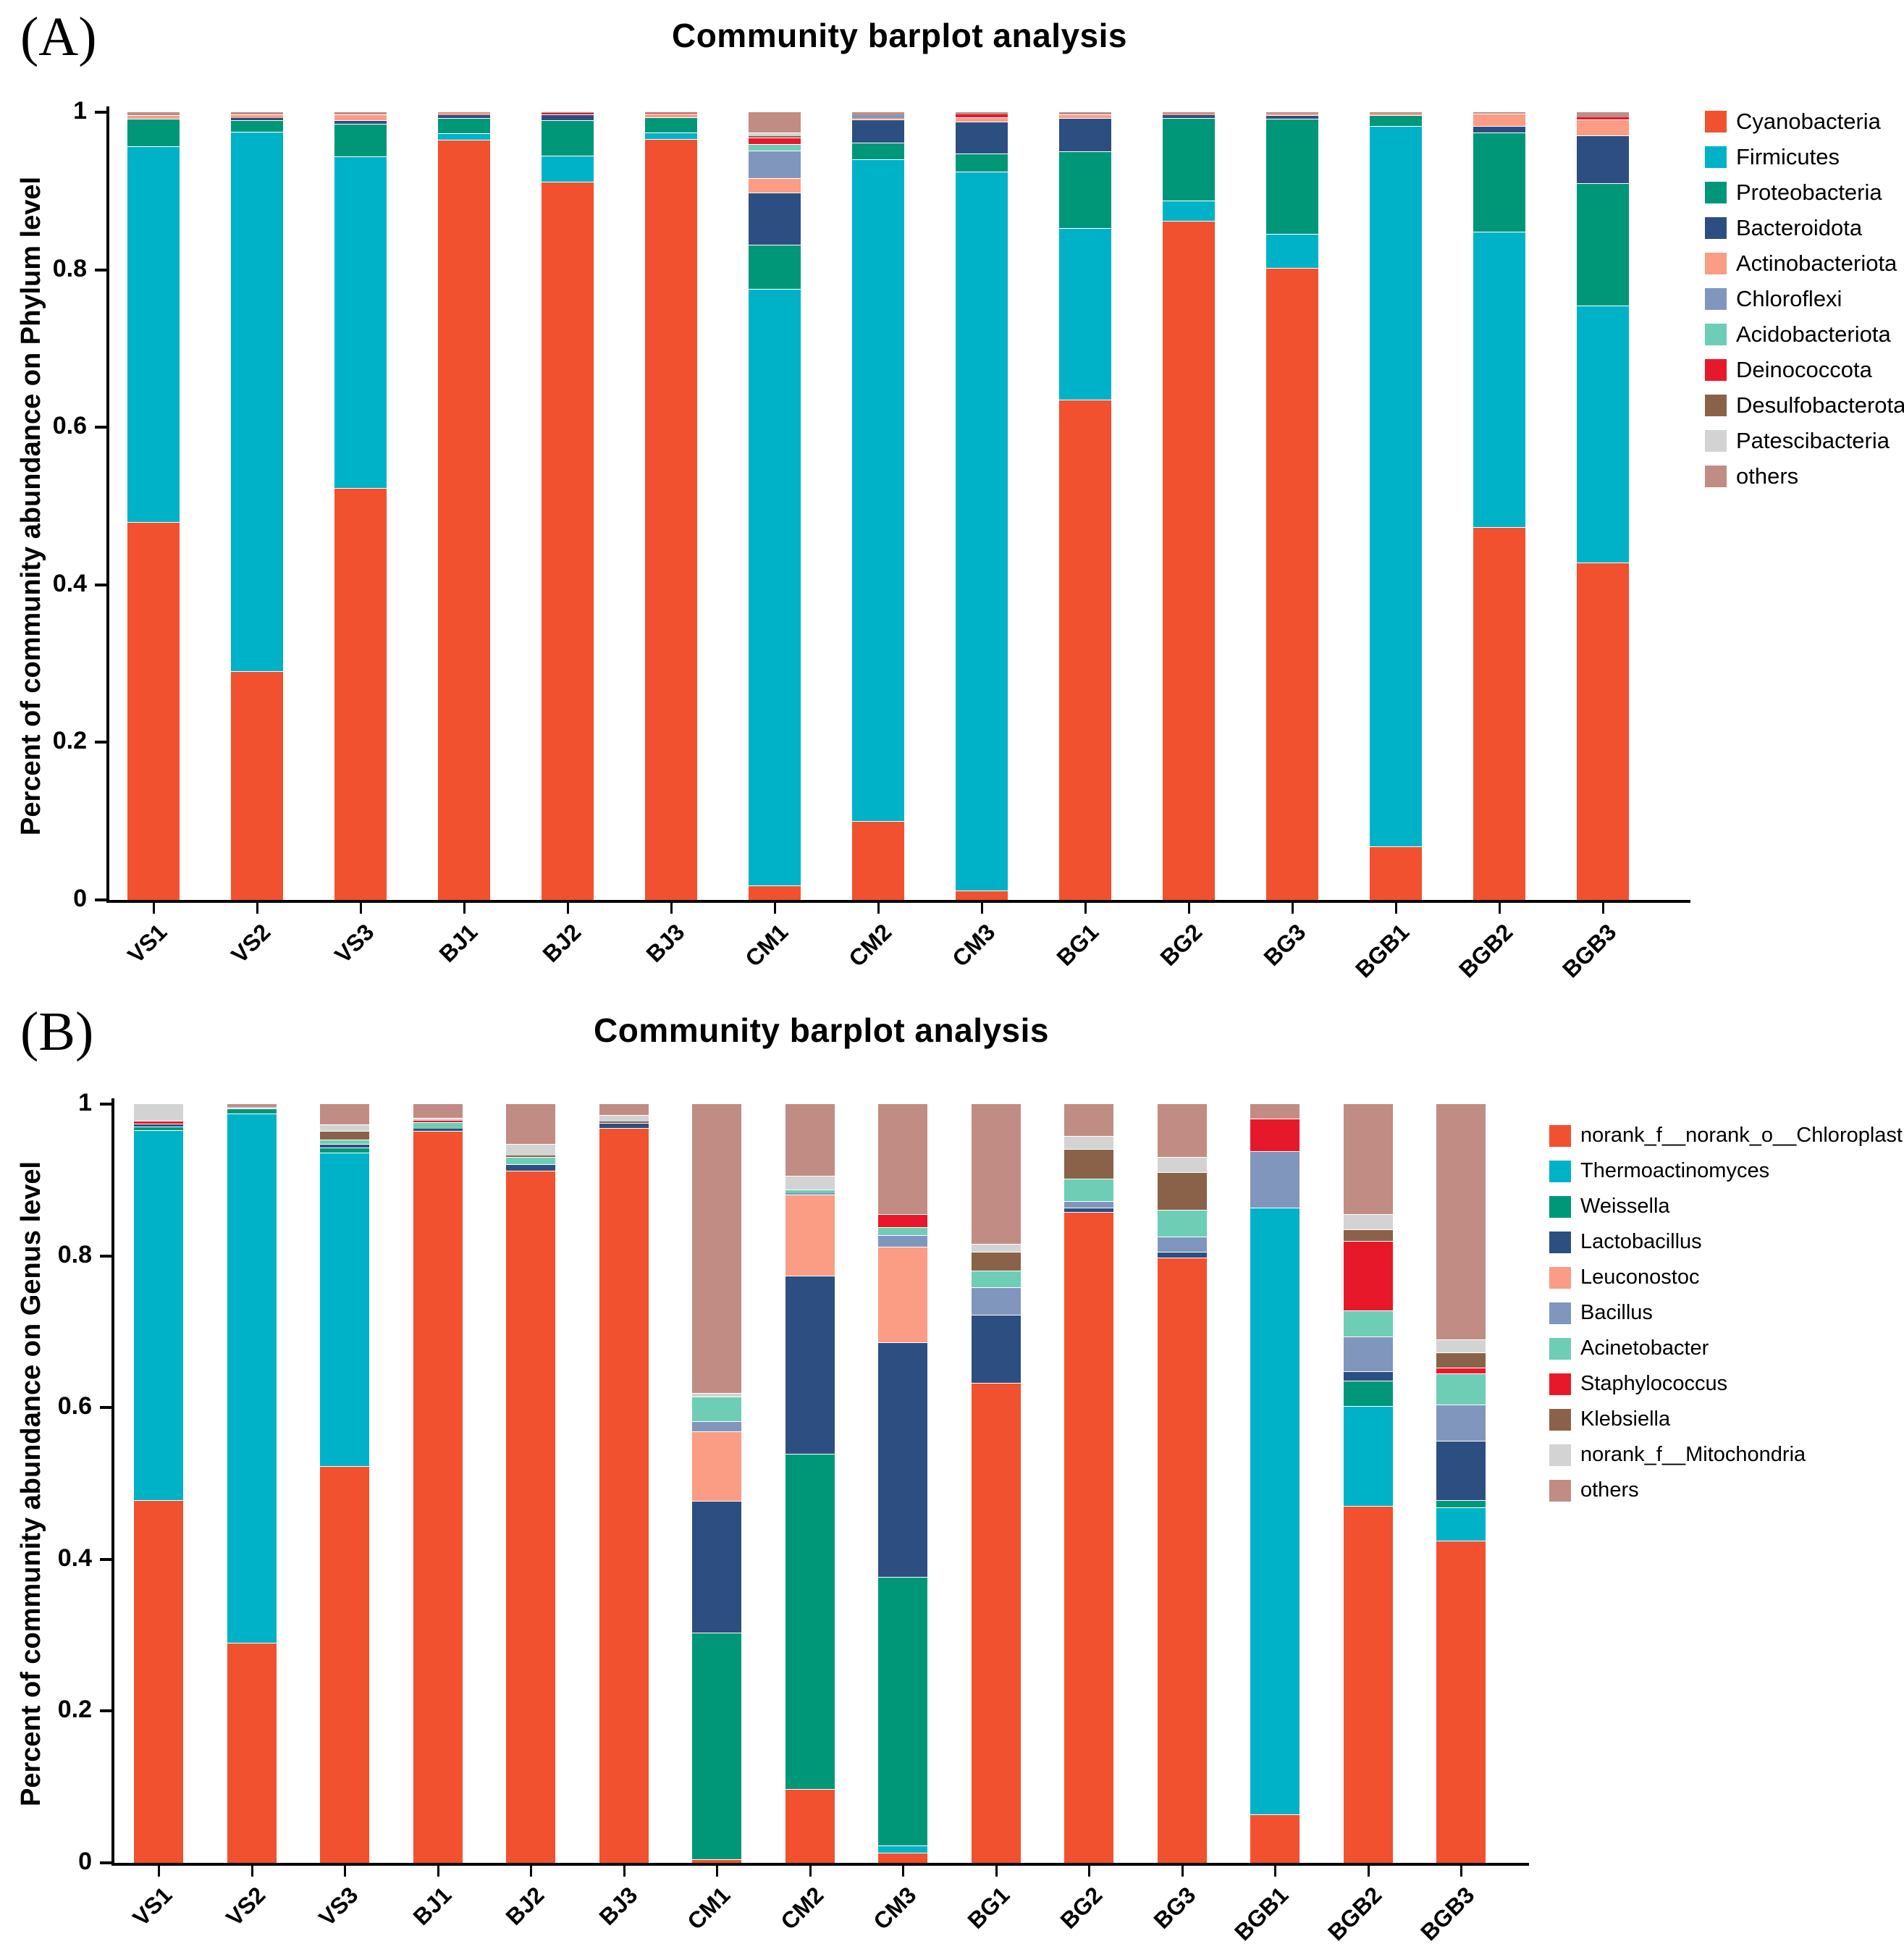  I want to click on bar-segment-Klebsiella, so click(1182, 1191).